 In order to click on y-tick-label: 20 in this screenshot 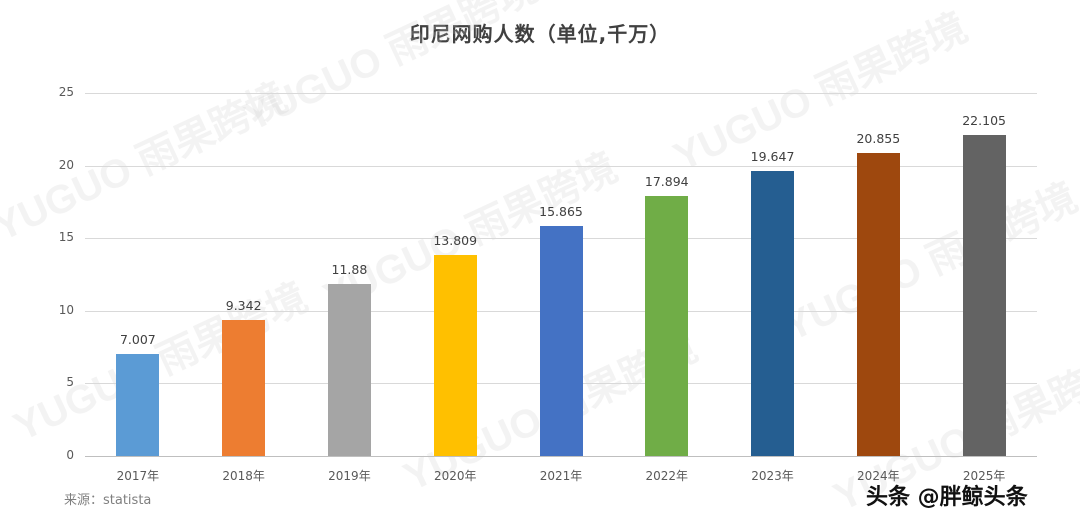, I will do `click(66, 164)`.